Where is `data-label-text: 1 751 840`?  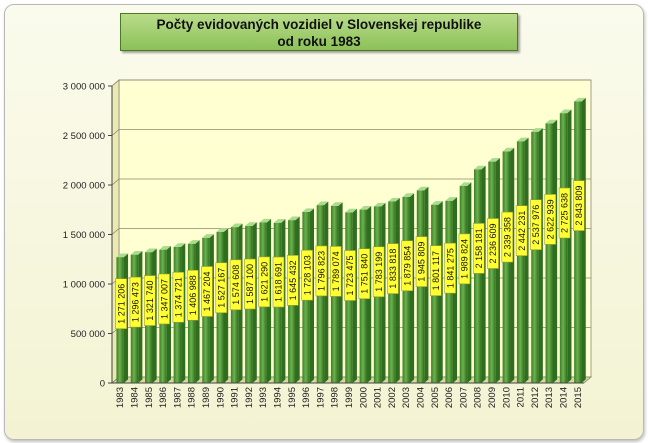
data-label-text: 1 751 840 is located at coordinates (365, 274).